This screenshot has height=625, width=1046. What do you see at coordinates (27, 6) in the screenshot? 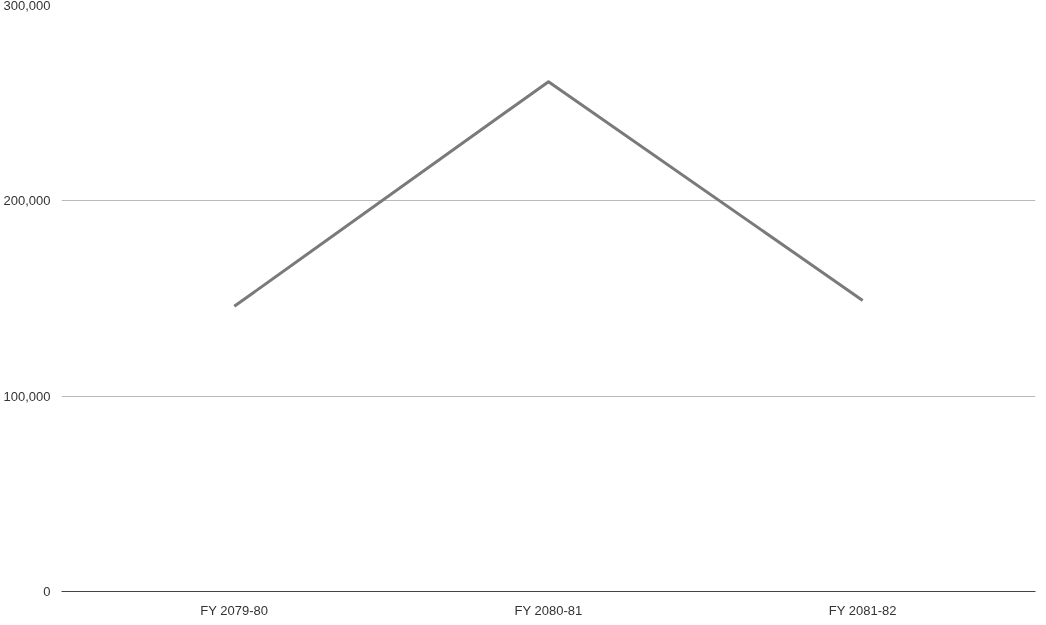
I see `y-tick-label: 300,000` at bounding box center [27, 6].